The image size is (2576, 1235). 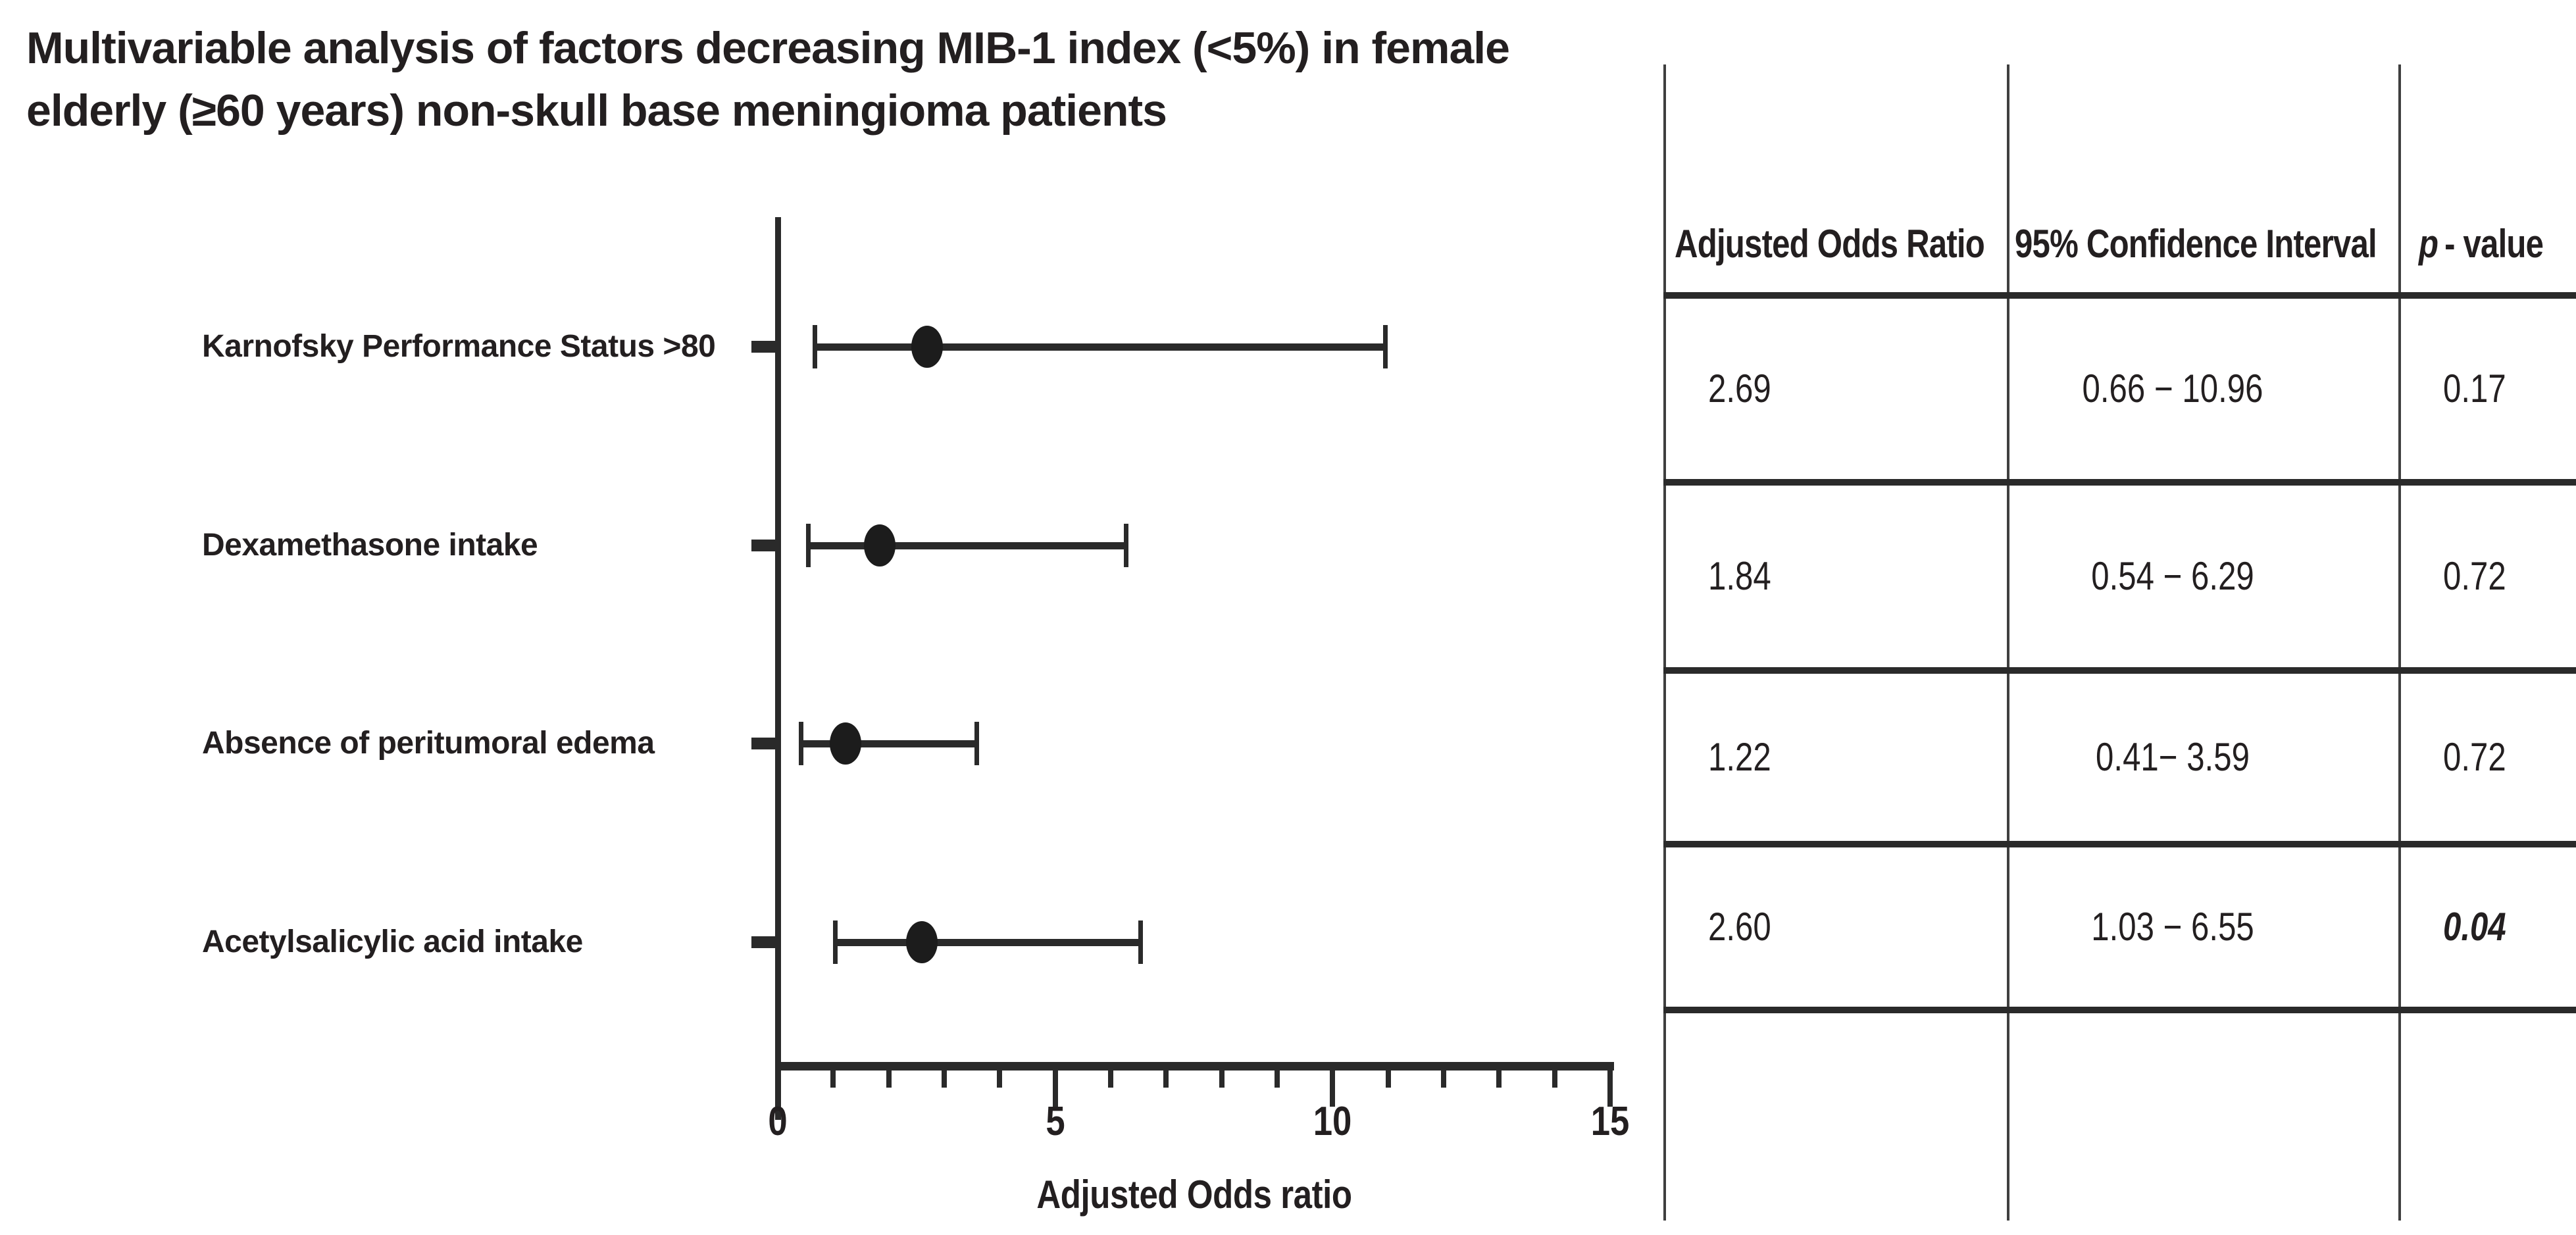 What do you see at coordinates (2172, 927) in the screenshot?
I see `table-cell-confidence-interval: 1.03 − 6.55` at bounding box center [2172, 927].